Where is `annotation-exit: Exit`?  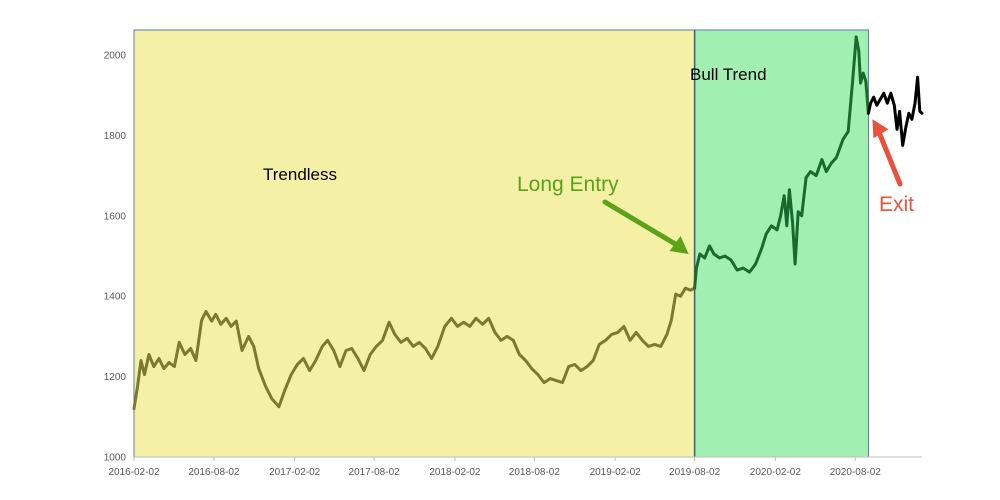 annotation-exit: Exit is located at coordinates (896, 204).